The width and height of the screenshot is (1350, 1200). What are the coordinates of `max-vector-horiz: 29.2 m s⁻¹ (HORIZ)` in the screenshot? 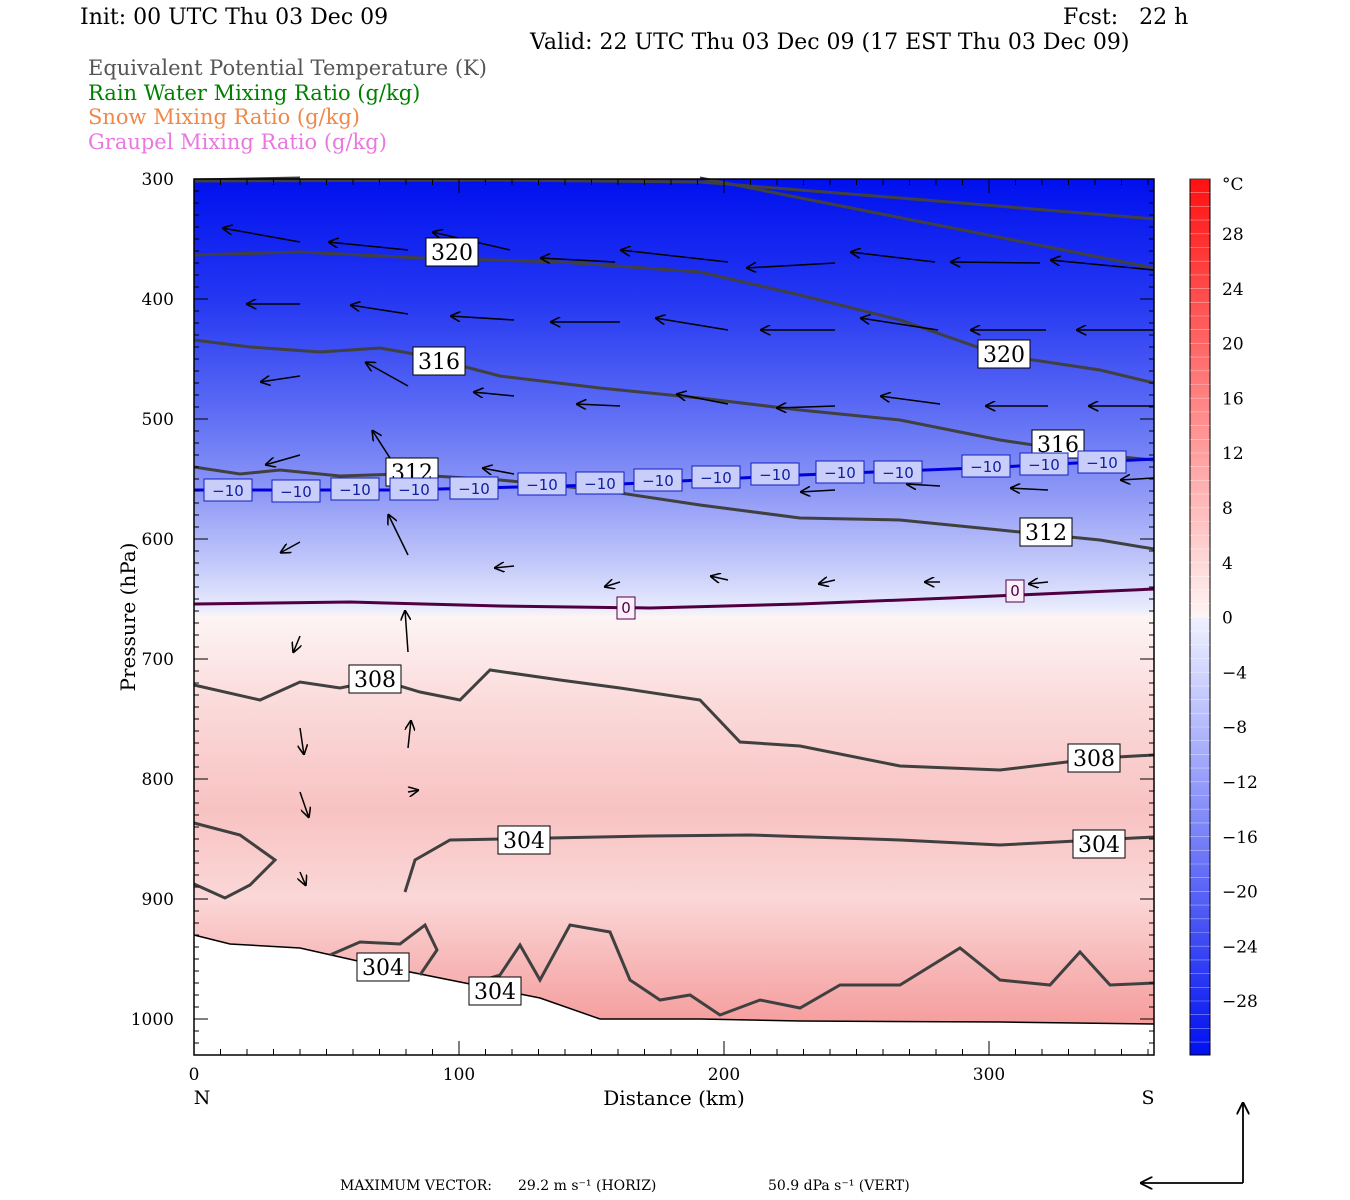 It's located at (587, 1186).